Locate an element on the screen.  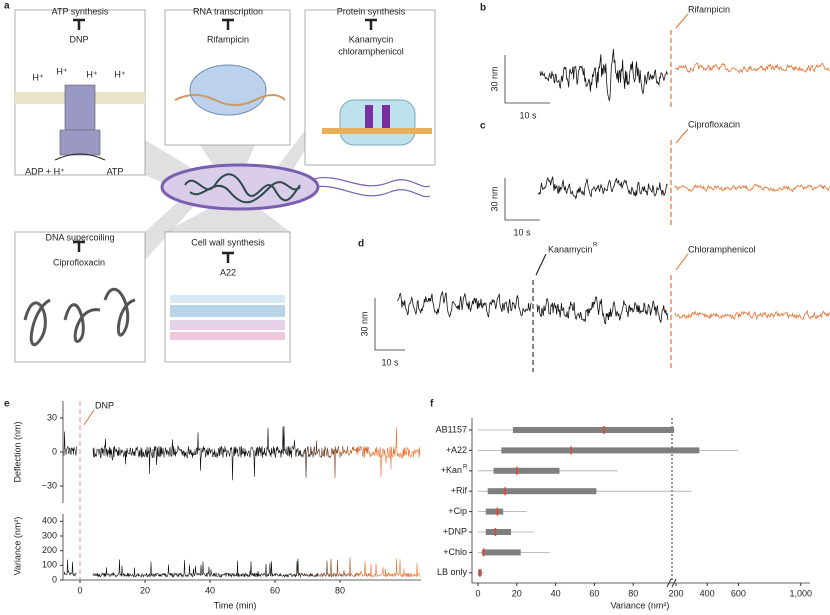
category-label: +Chlo is located at coordinates (455, 552).